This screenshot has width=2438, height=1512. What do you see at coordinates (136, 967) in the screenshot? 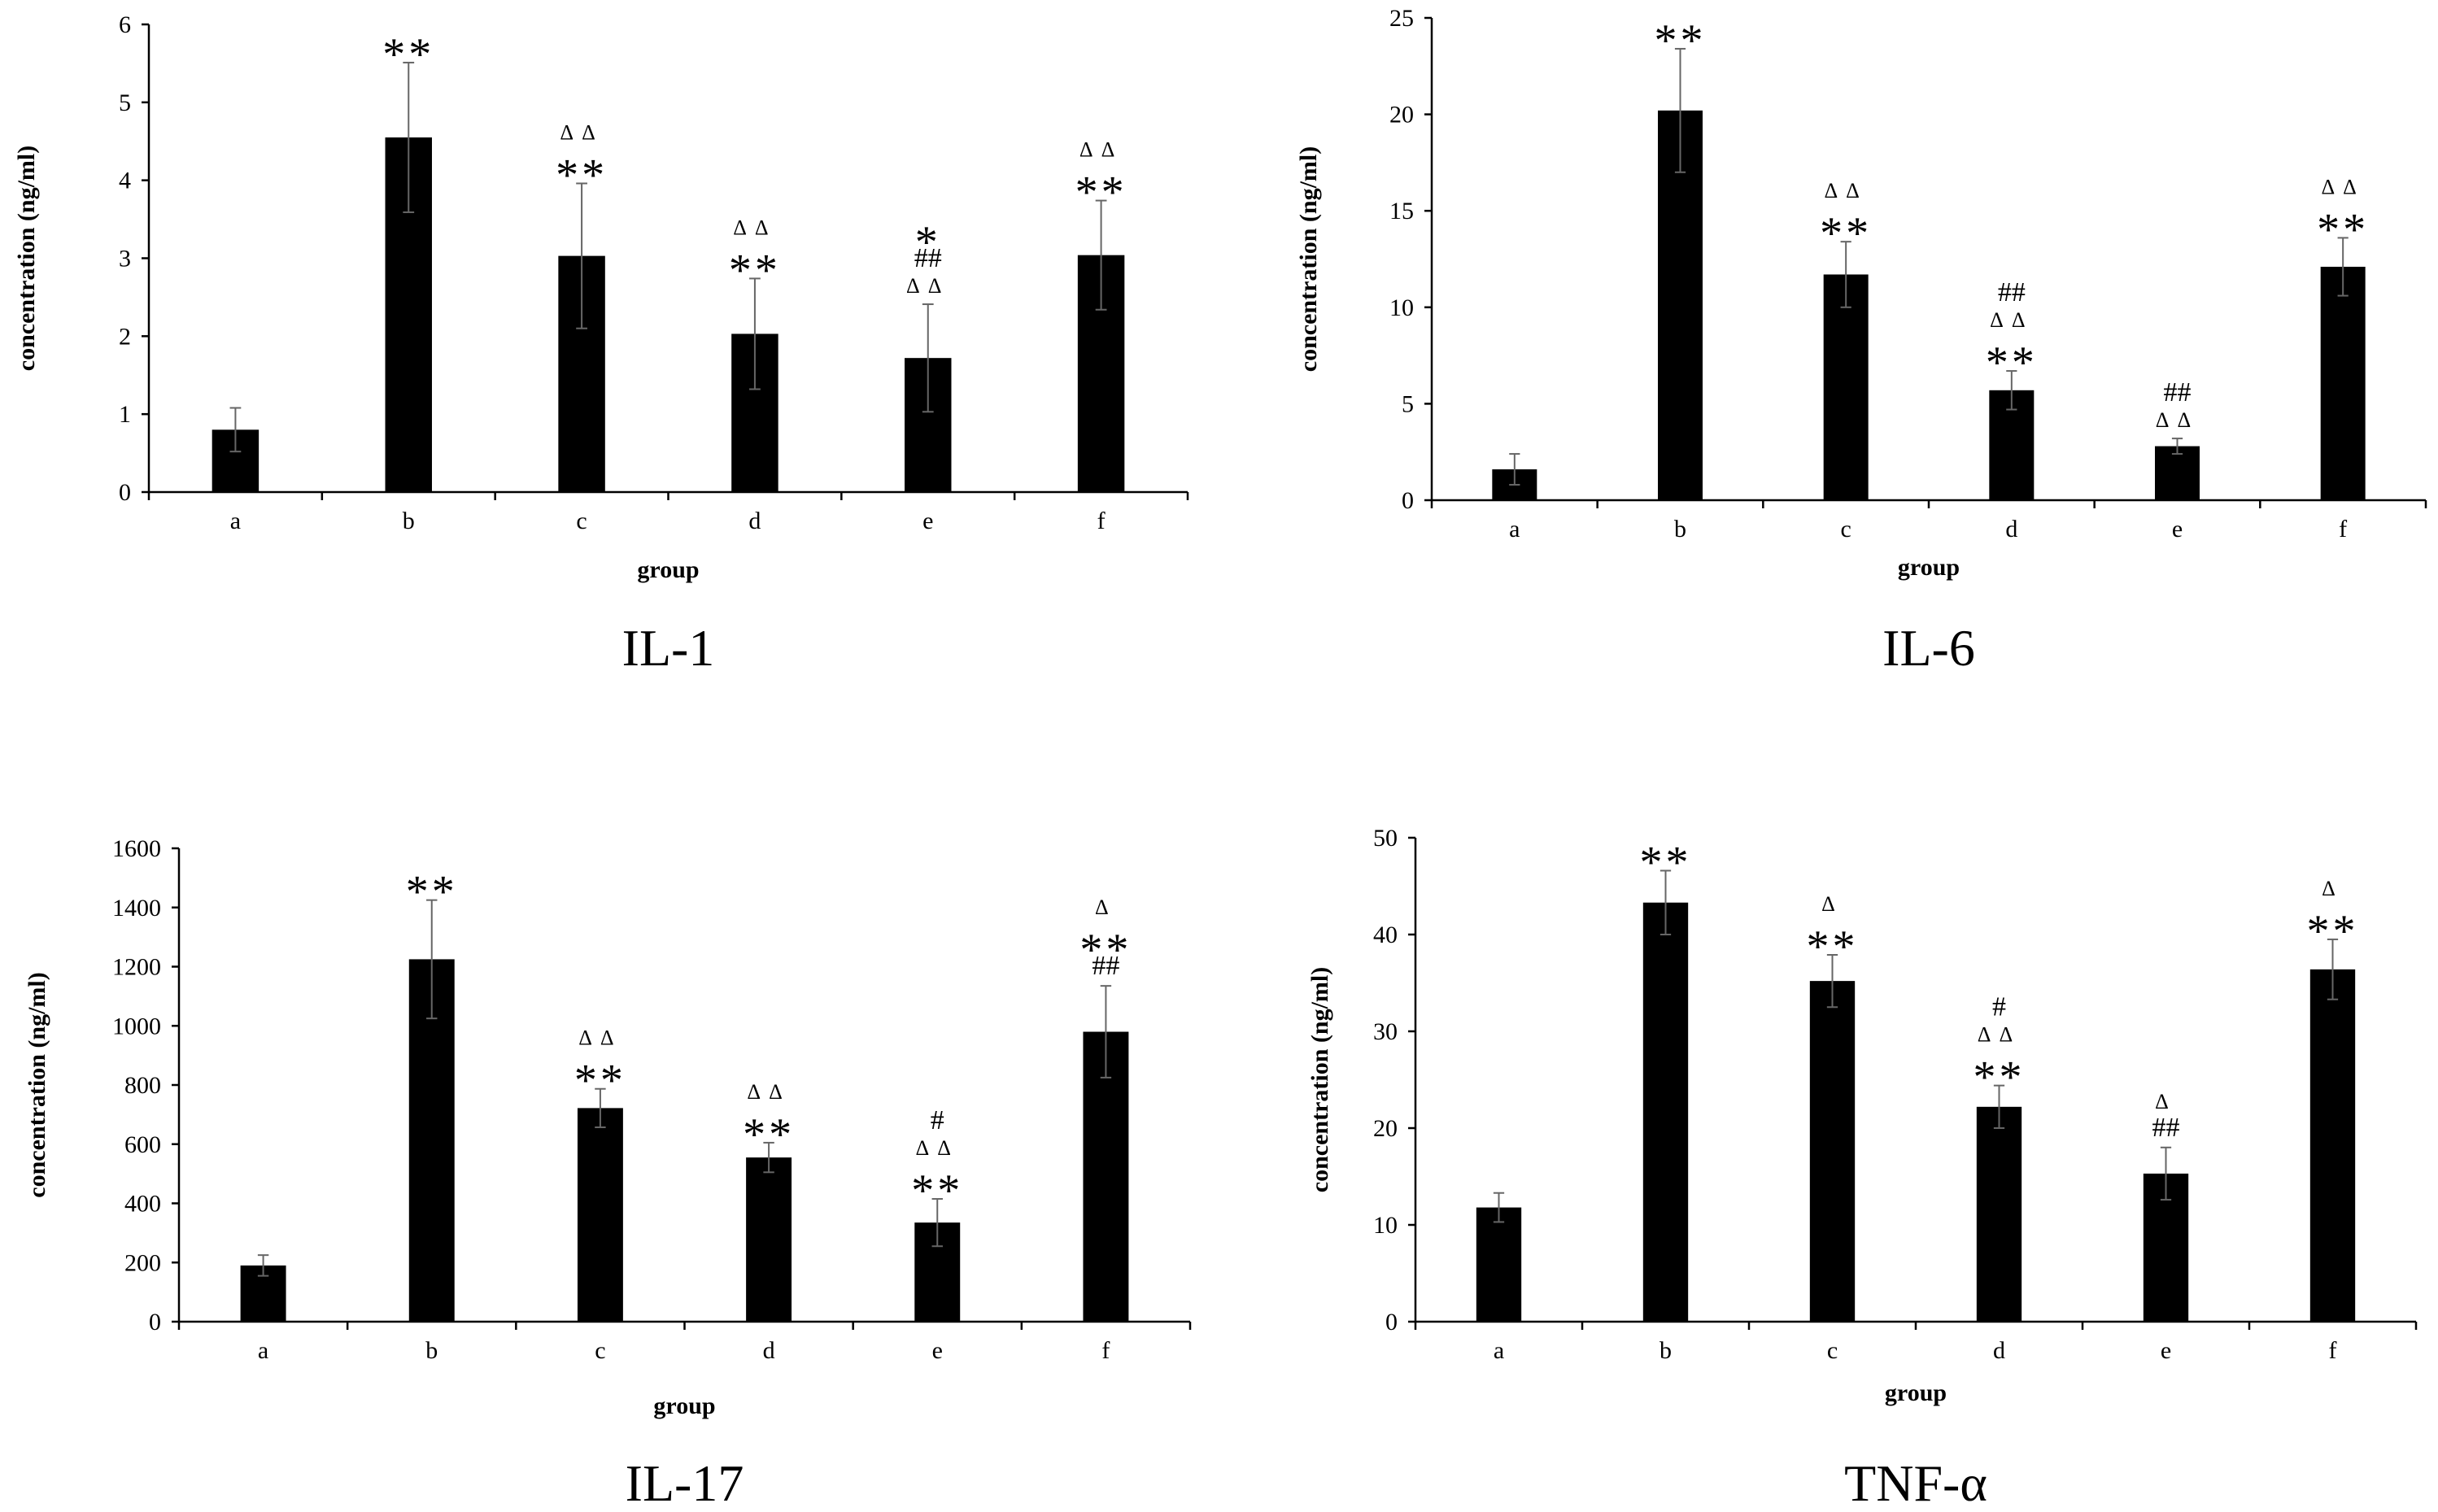
I see `y-tick-label: 1200` at bounding box center [136, 967].